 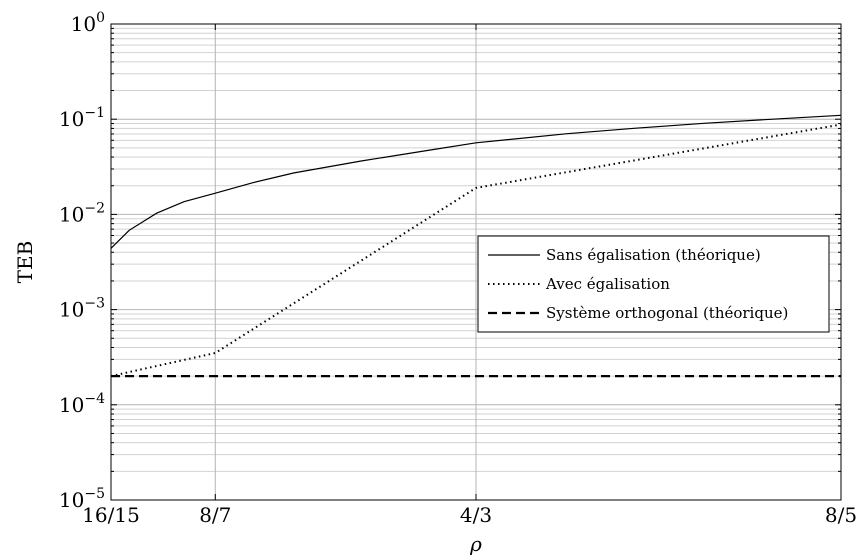 What do you see at coordinates (25, 262) in the screenshot?
I see `y-axis-label: TEB` at bounding box center [25, 262].